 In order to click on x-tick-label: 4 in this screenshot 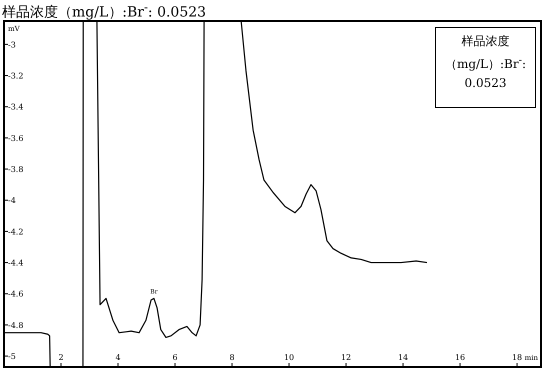, I will do `click(118, 357)`.